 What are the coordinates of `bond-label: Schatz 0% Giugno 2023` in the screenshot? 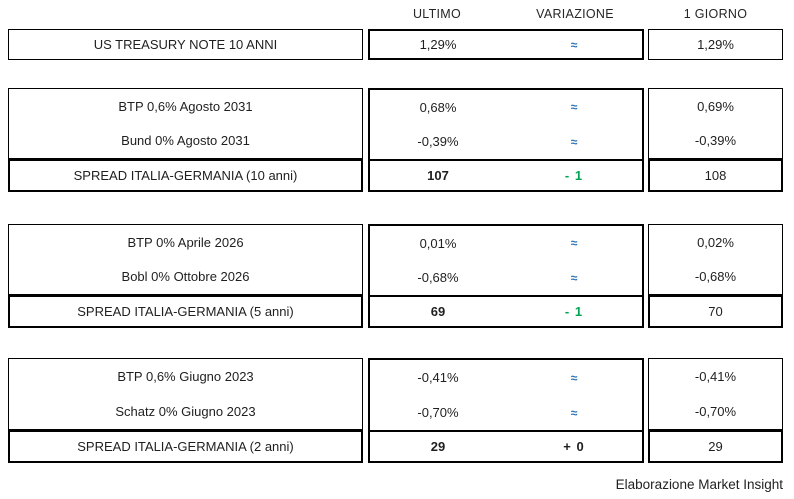 It's located at (185, 411).